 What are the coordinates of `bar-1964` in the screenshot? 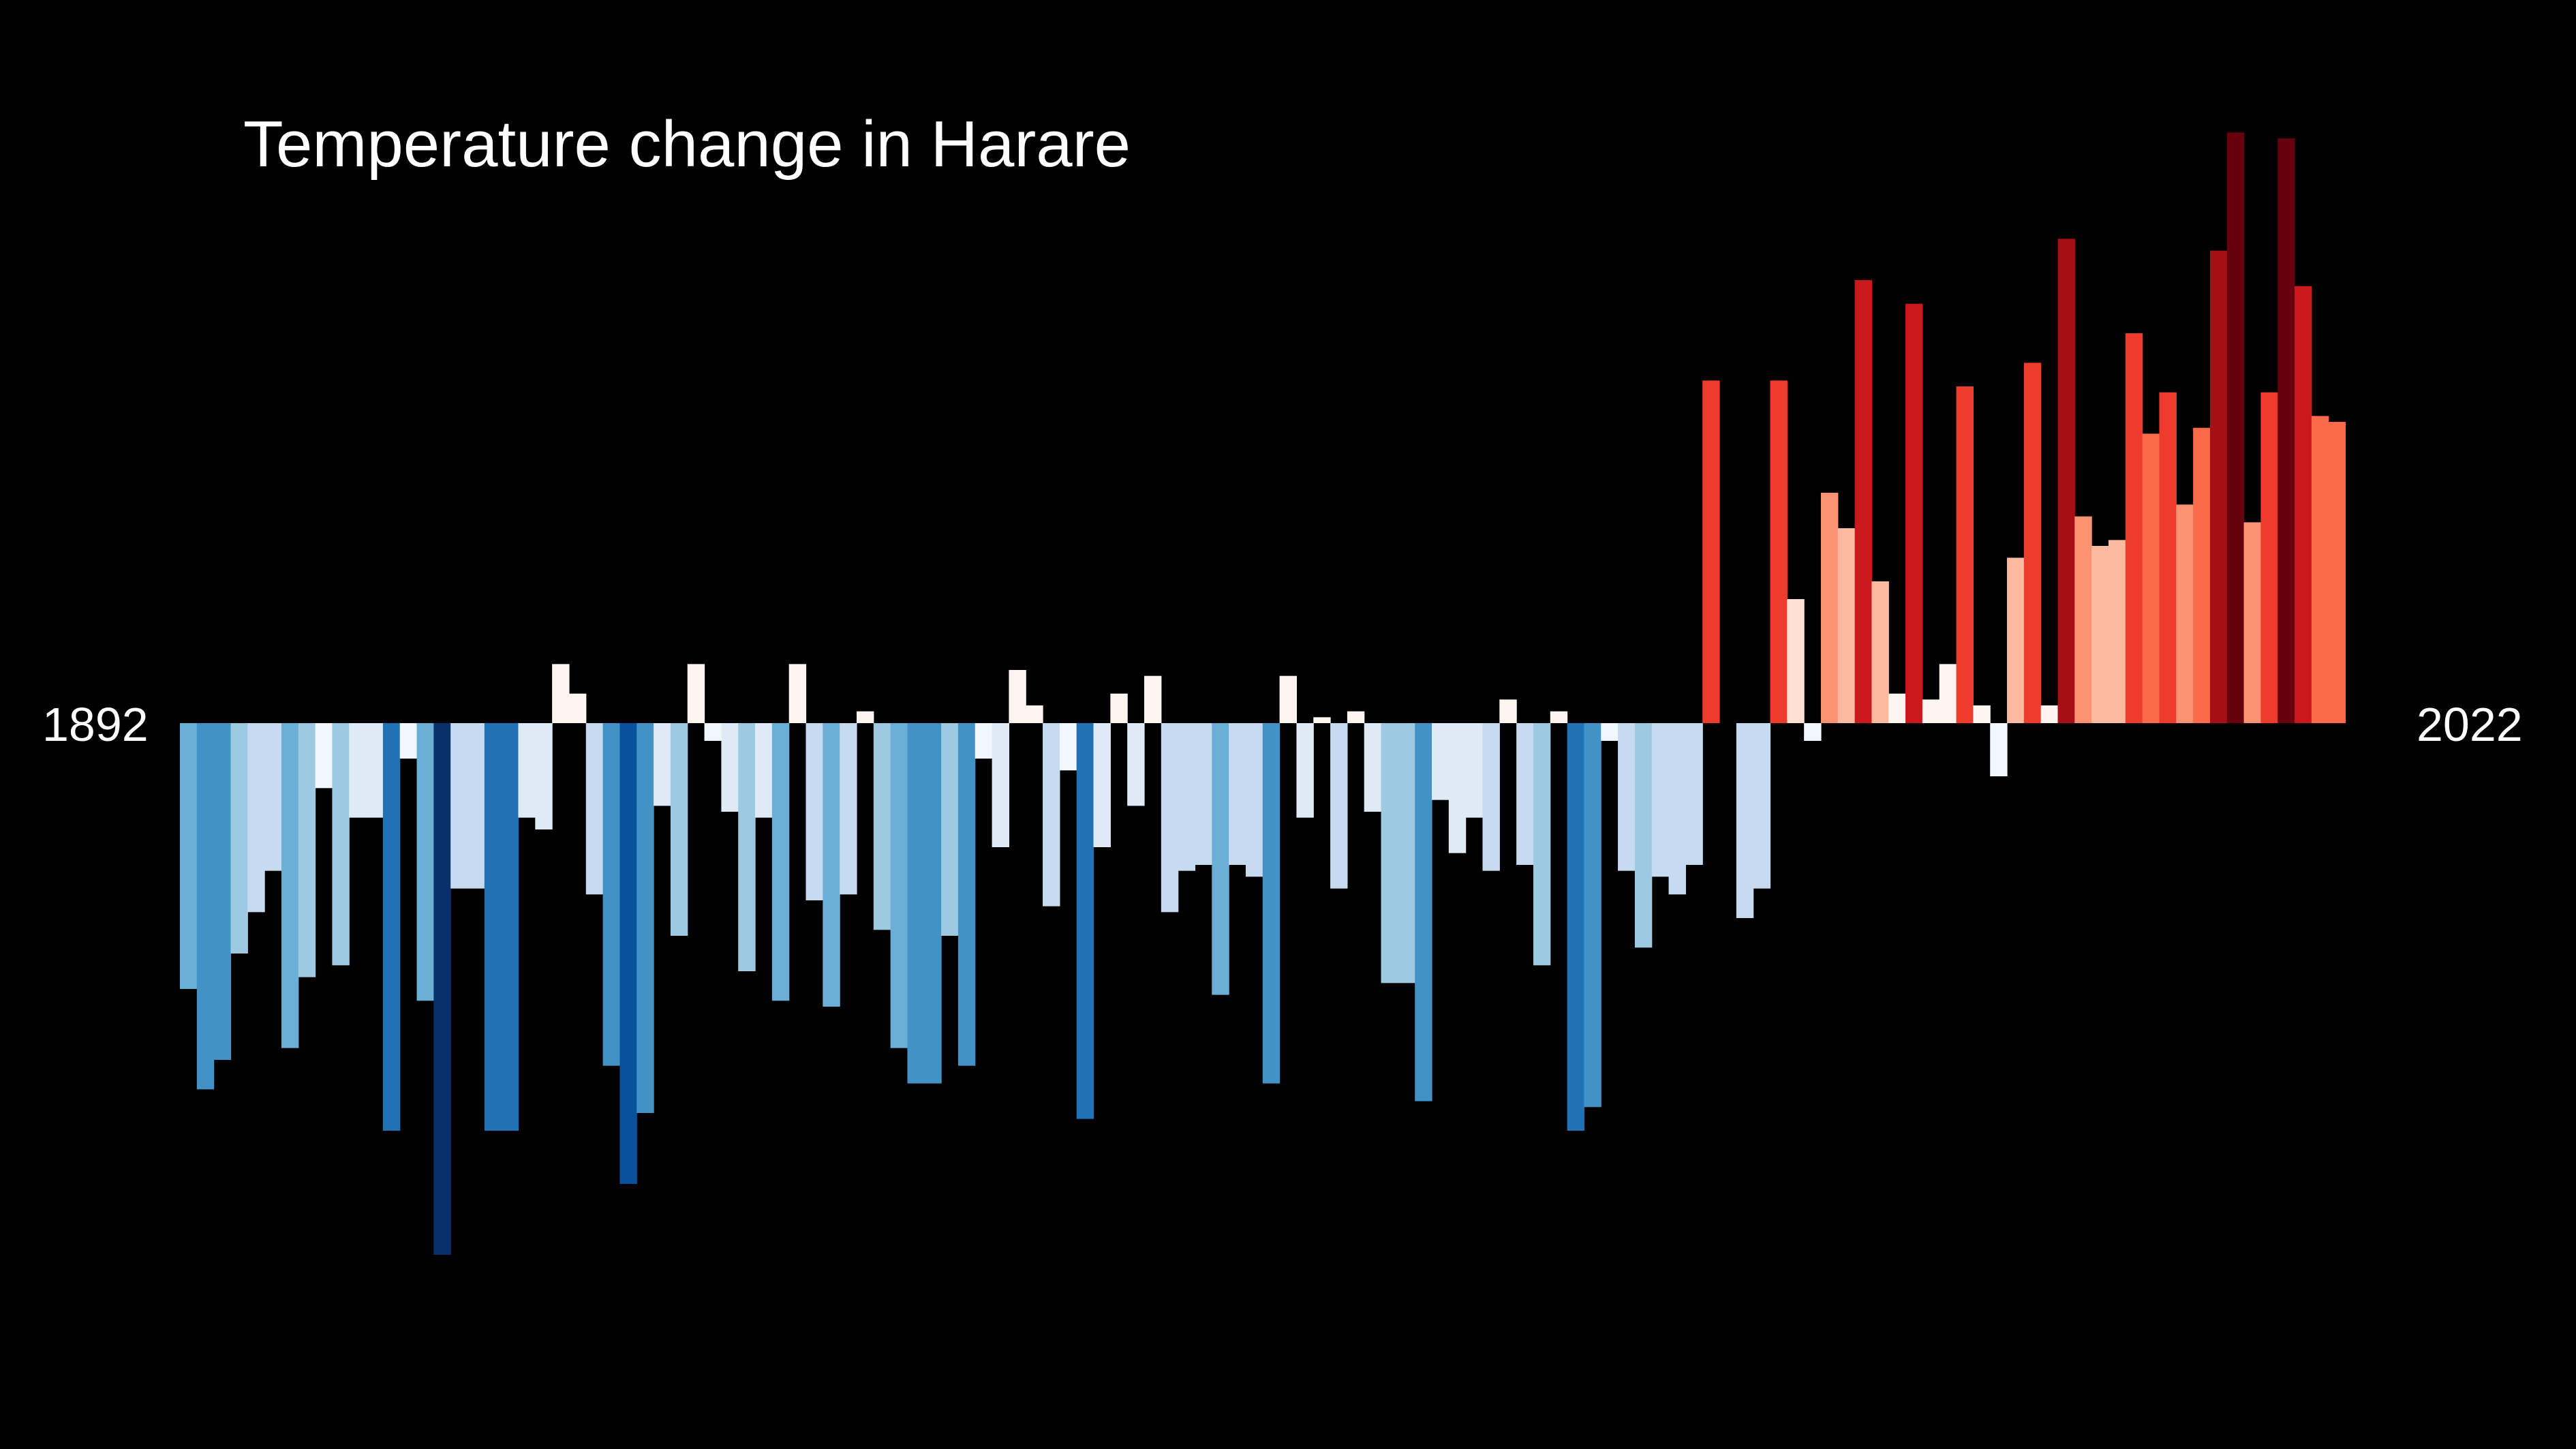 It's located at (1406, 853).